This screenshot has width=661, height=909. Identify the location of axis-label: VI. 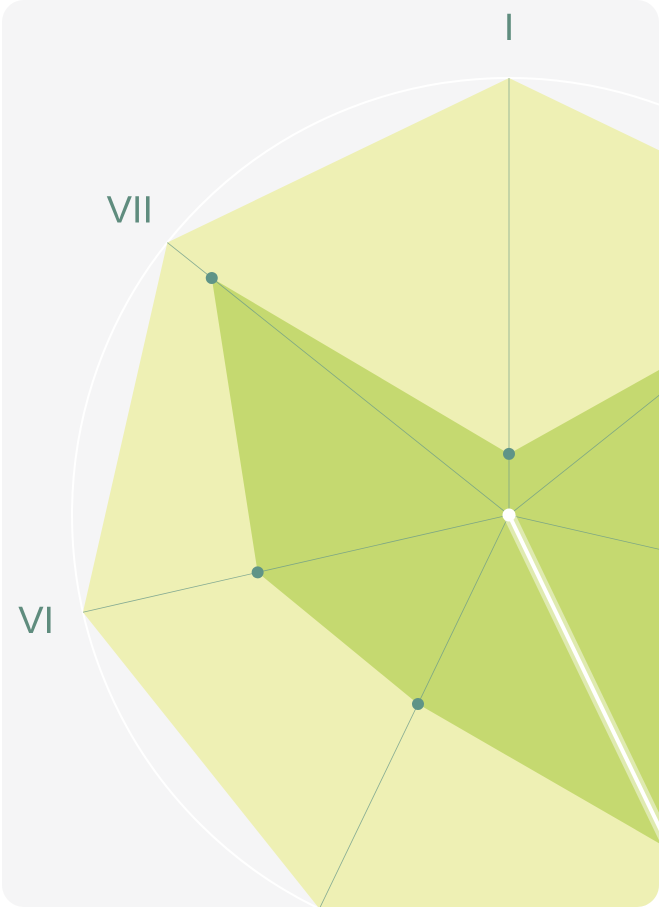
(36, 621).